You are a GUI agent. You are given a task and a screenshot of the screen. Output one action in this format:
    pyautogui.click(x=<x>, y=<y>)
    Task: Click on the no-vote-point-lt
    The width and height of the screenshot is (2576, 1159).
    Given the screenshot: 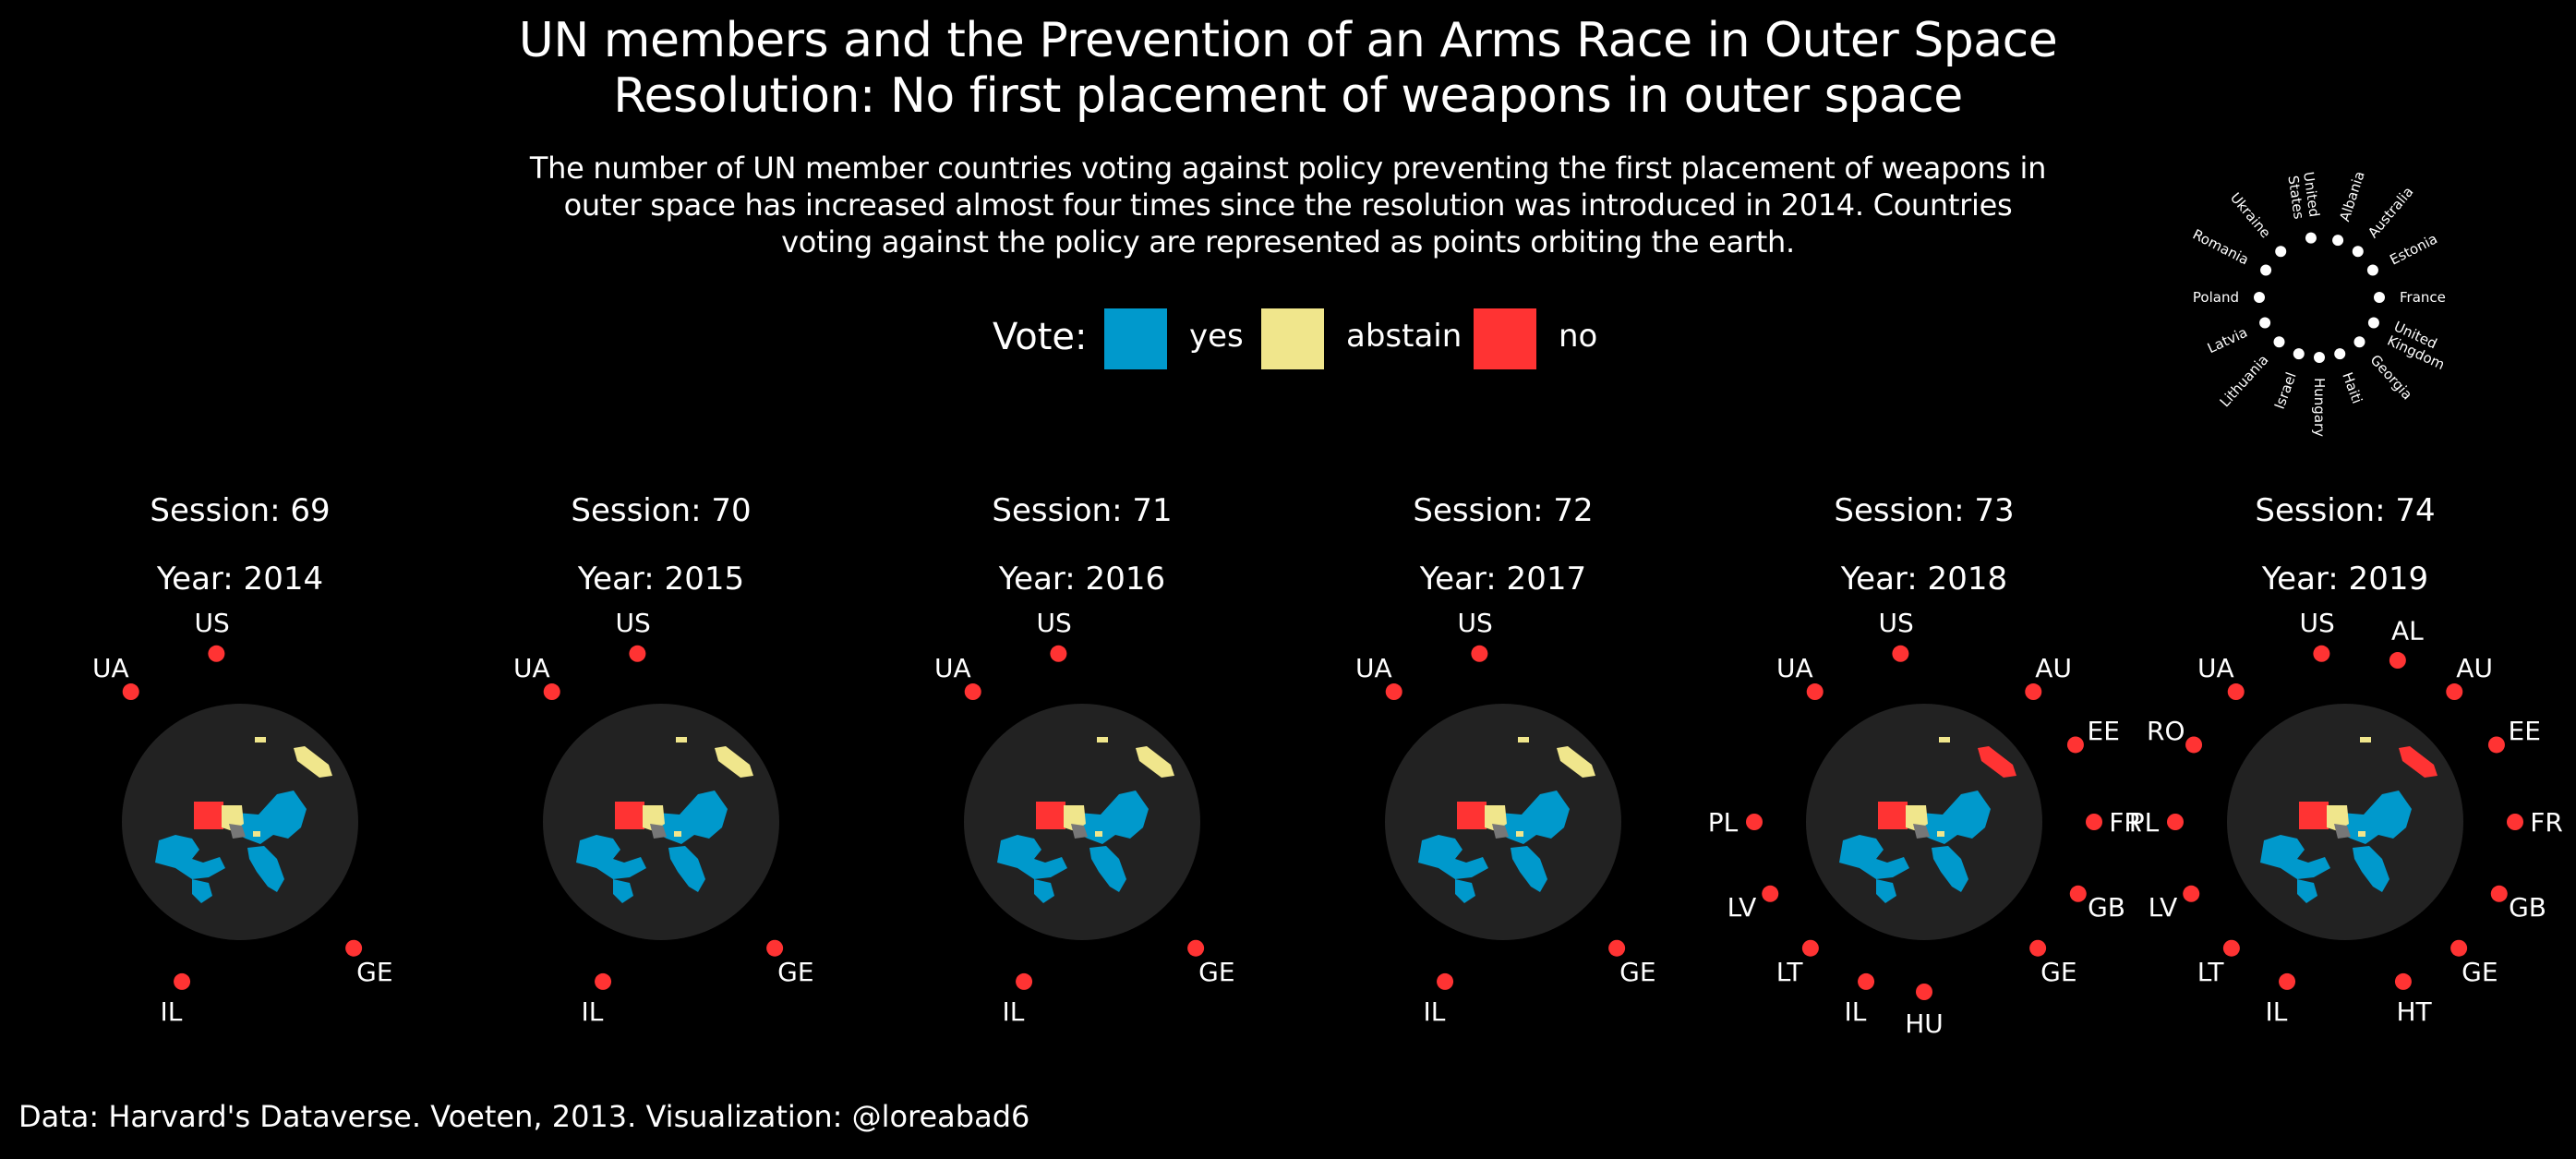 What is the action you would take?
    pyautogui.click(x=2231, y=948)
    